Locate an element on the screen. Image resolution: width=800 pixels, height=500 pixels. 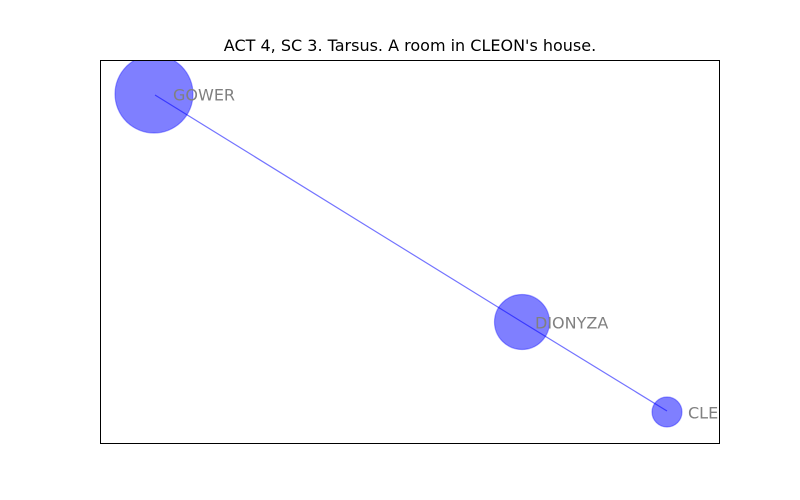
node-gower is located at coordinates (154, 97).